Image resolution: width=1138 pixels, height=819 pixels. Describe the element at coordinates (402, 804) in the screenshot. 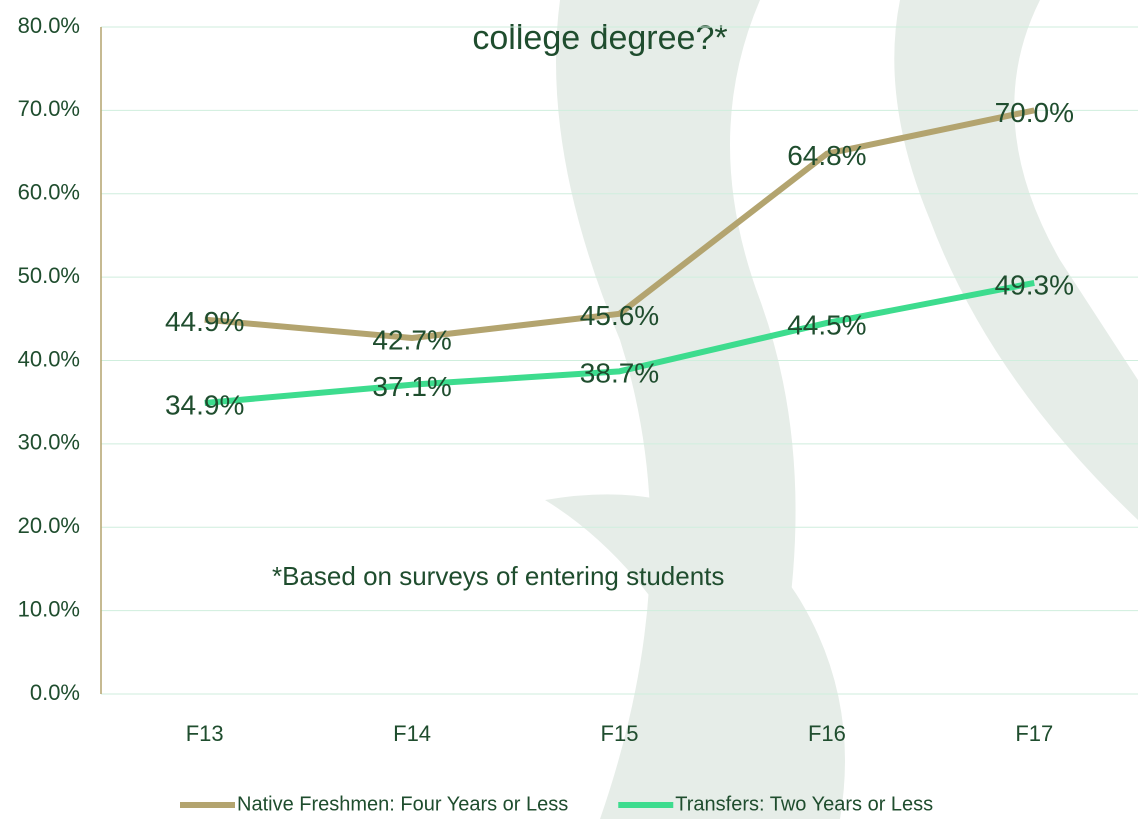

I see `legend-label: Native Freshmen: Four Years or Less` at that location.